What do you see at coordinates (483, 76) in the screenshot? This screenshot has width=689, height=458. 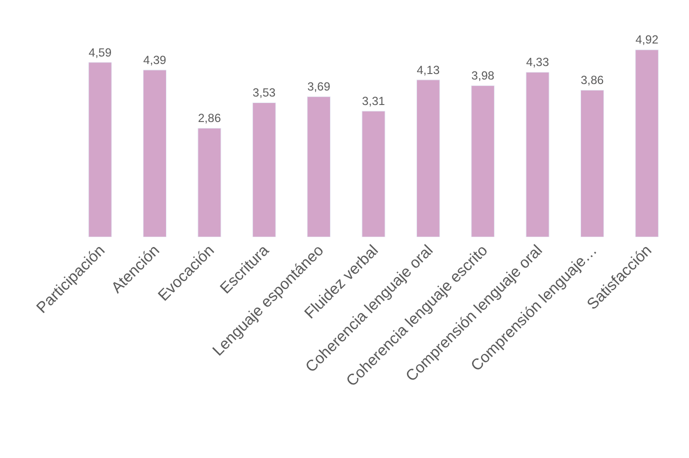 I see `data-label: 3,98` at bounding box center [483, 76].